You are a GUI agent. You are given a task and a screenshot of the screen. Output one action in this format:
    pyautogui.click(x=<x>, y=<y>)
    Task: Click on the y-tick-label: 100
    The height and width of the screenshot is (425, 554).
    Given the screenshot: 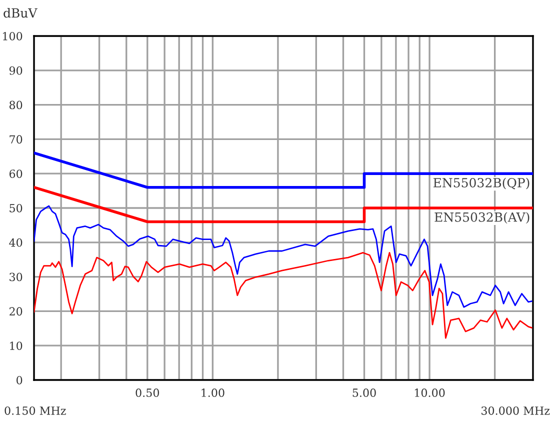 What is the action you would take?
    pyautogui.click(x=12, y=36)
    